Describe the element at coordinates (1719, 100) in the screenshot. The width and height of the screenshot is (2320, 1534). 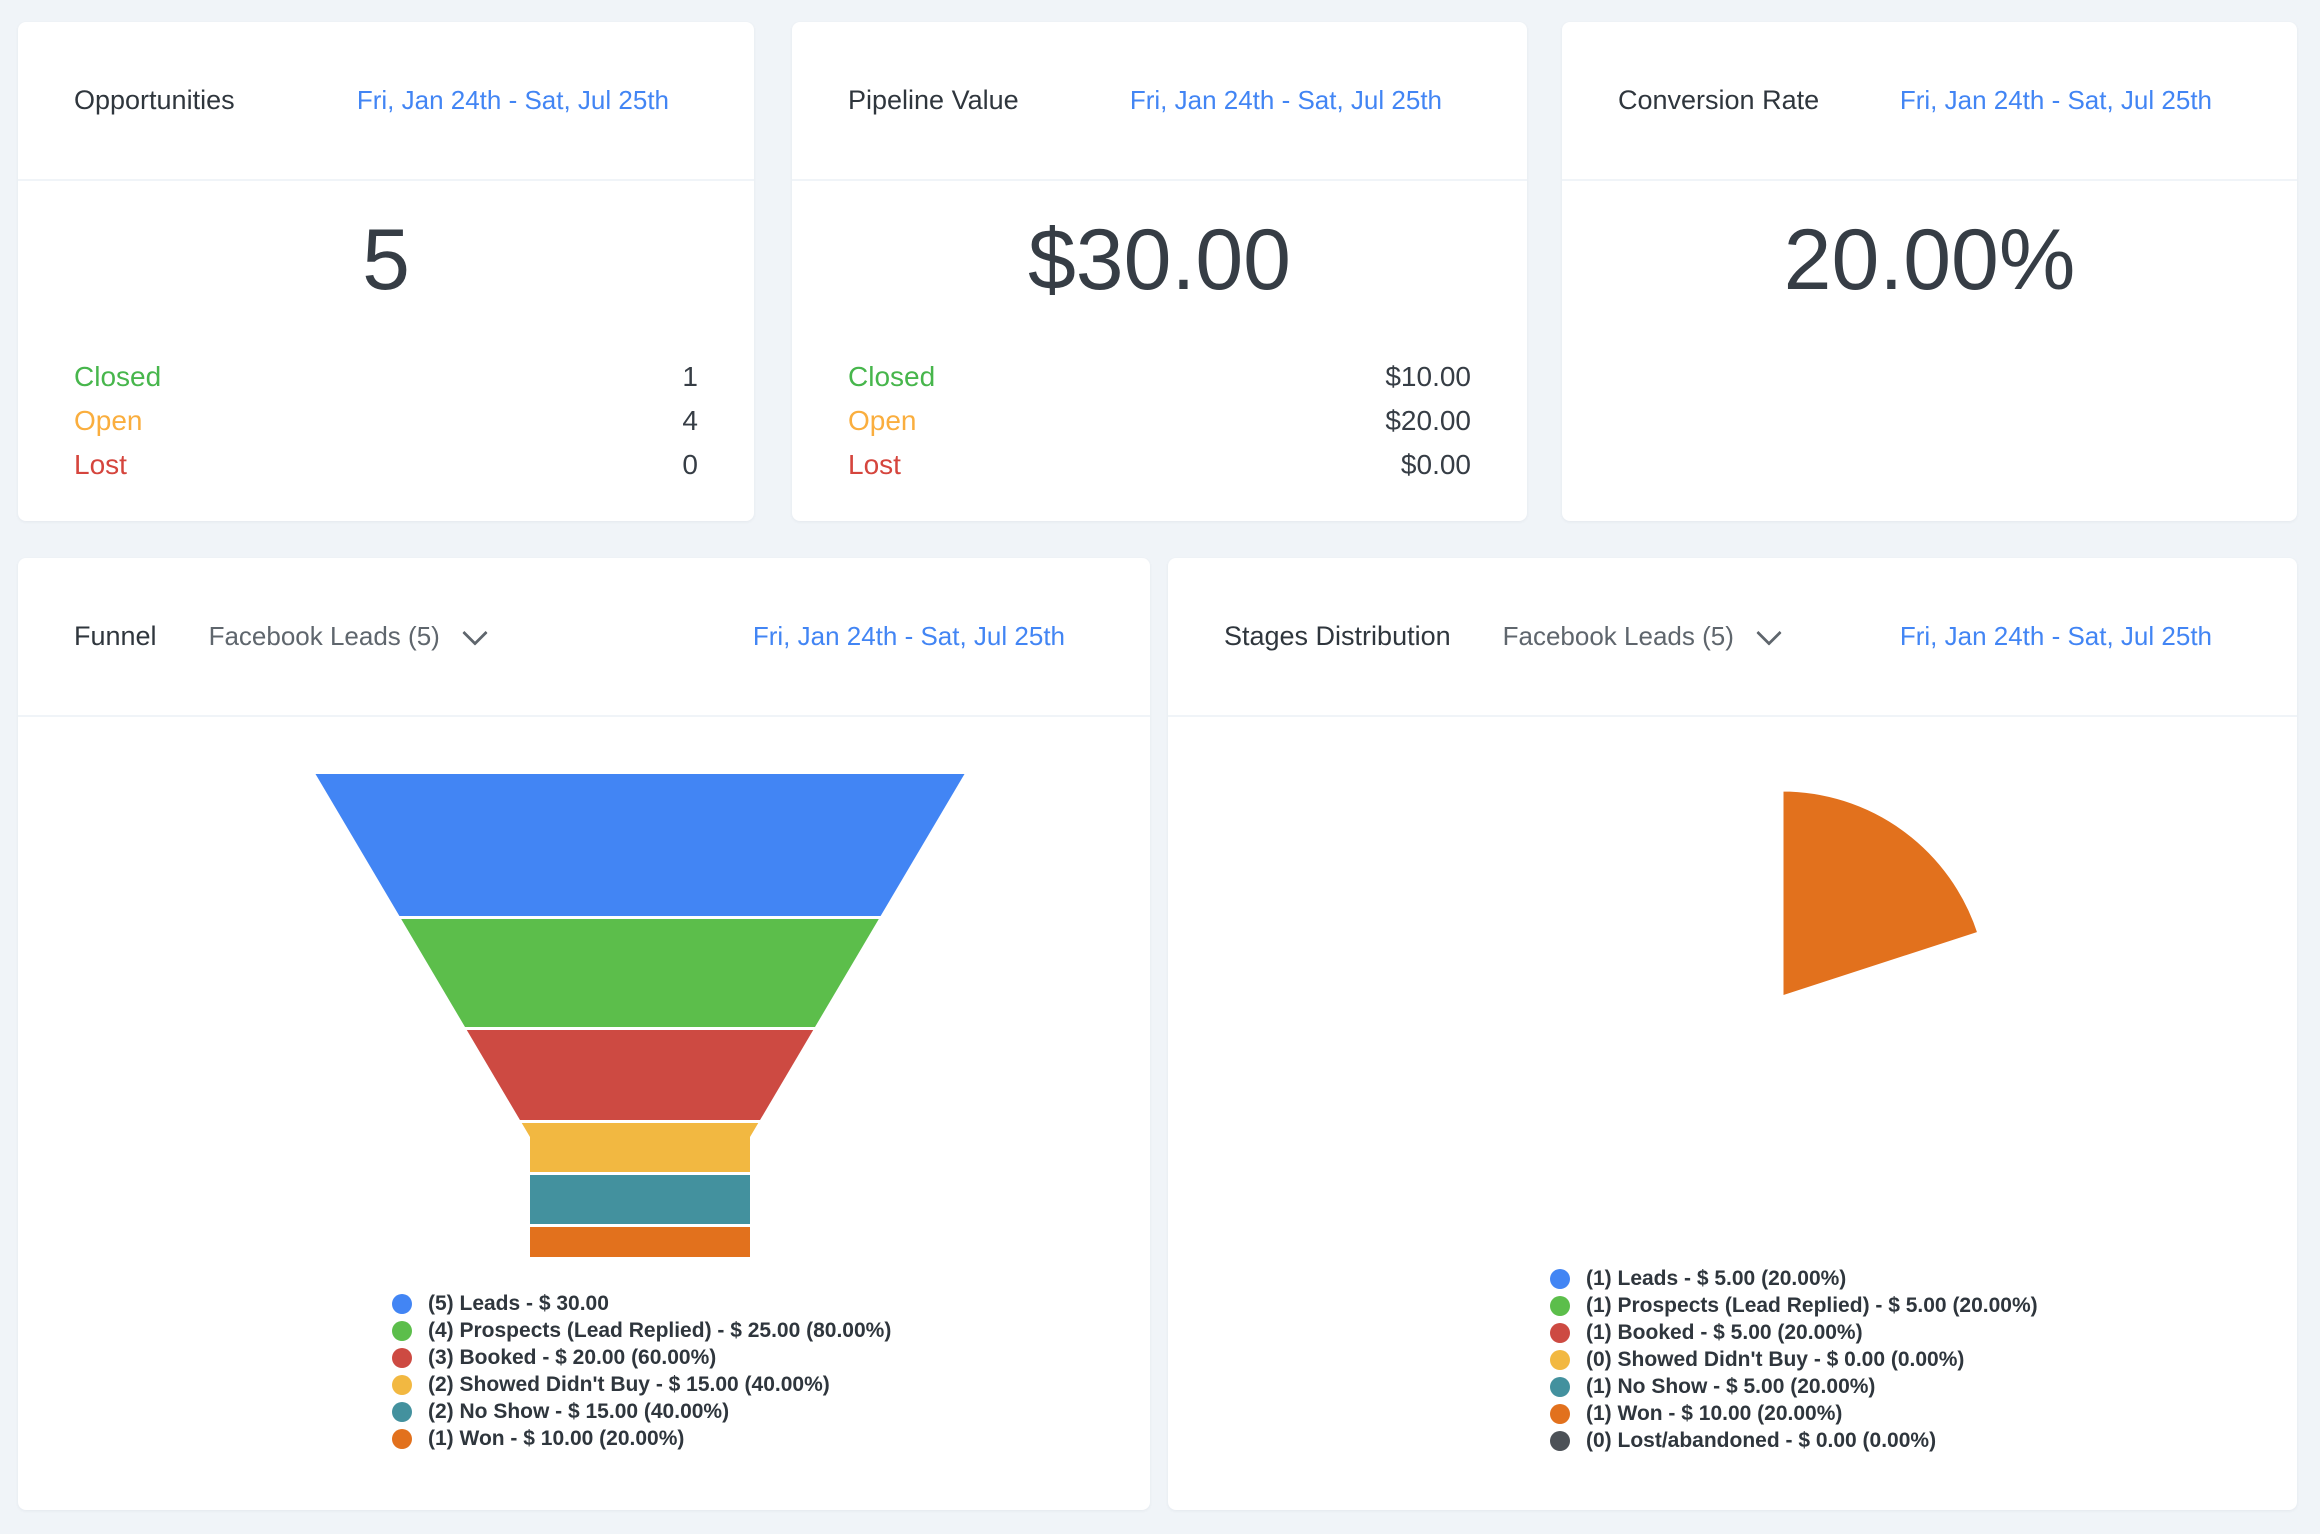
I see `conversion-rate-title: Conversion Rate` at that location.